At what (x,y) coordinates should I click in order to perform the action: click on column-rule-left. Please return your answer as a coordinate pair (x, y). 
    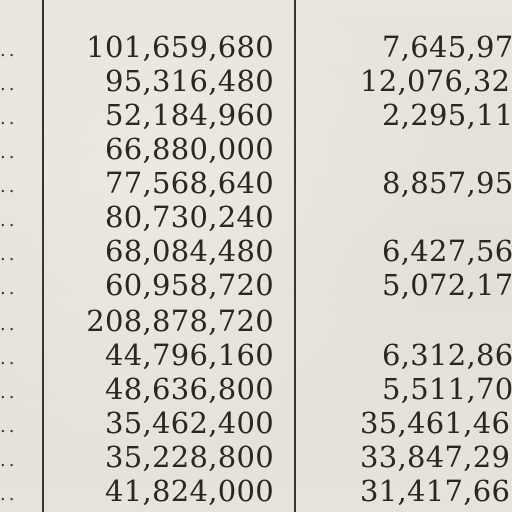
    Looking at the image, I should click on (43, 256).